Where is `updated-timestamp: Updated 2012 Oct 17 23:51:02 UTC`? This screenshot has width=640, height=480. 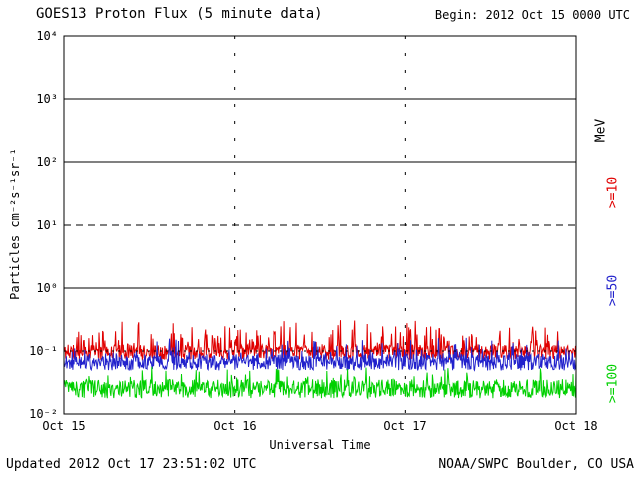
updated-timestamp: Updated 2012 Oct 17 23:51:02 UTC is located at coordinates (131, 464).